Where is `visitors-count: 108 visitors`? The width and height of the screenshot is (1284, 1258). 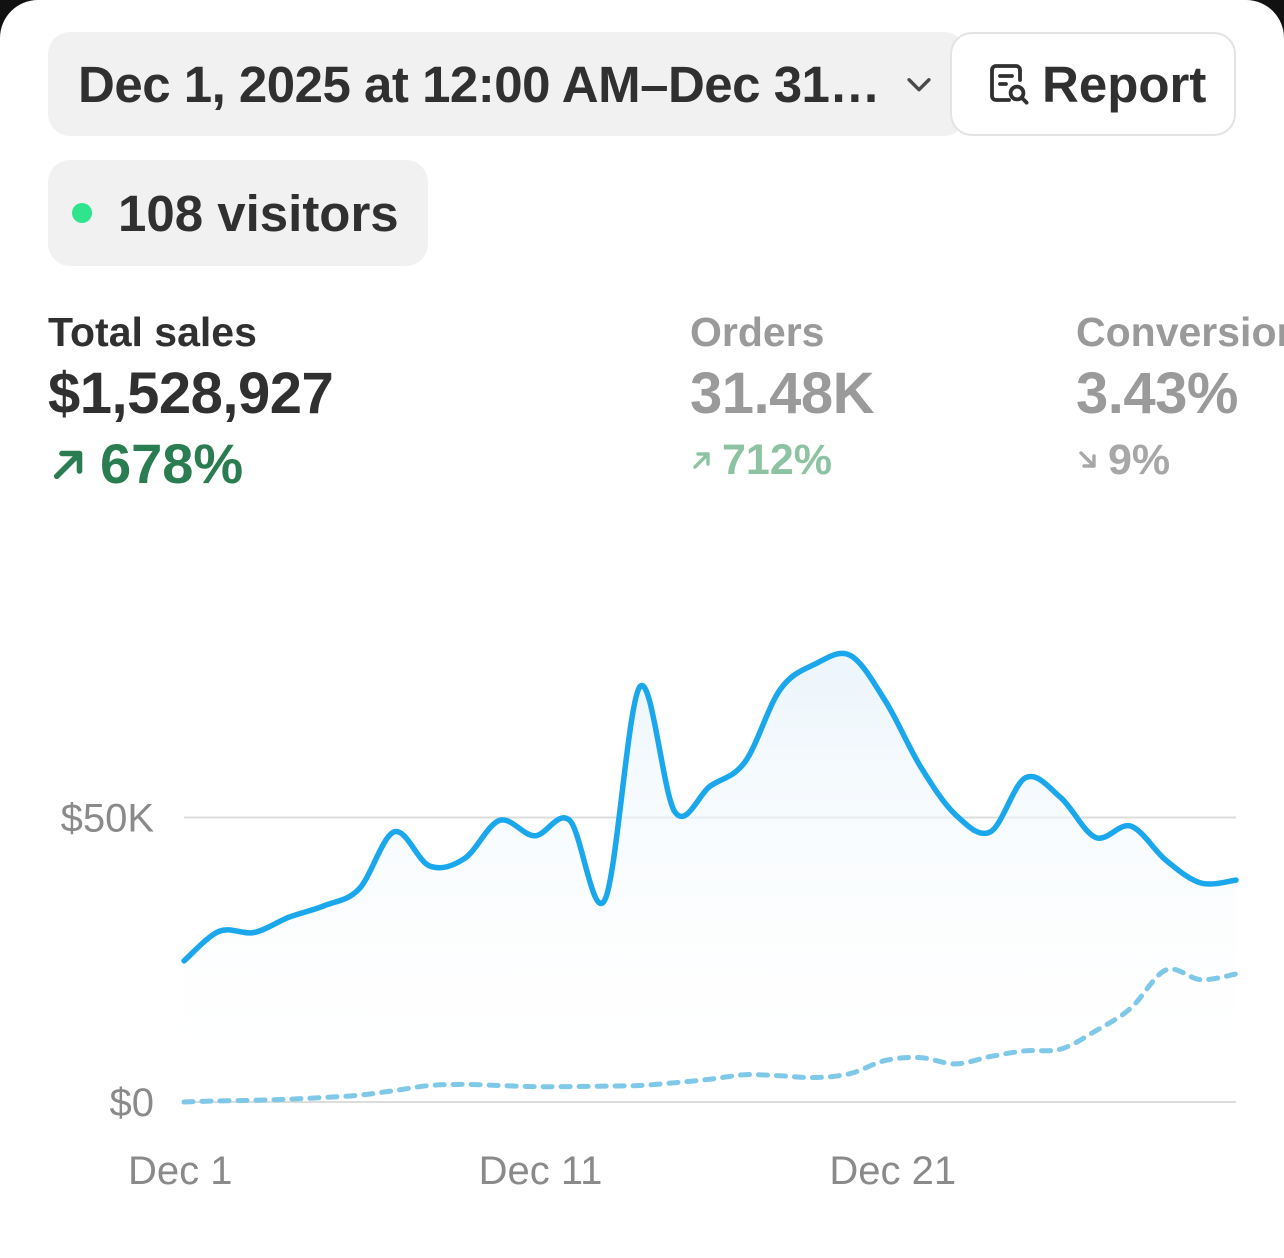 visitors-count: 108 visitors is located at coordinates (258, 213).